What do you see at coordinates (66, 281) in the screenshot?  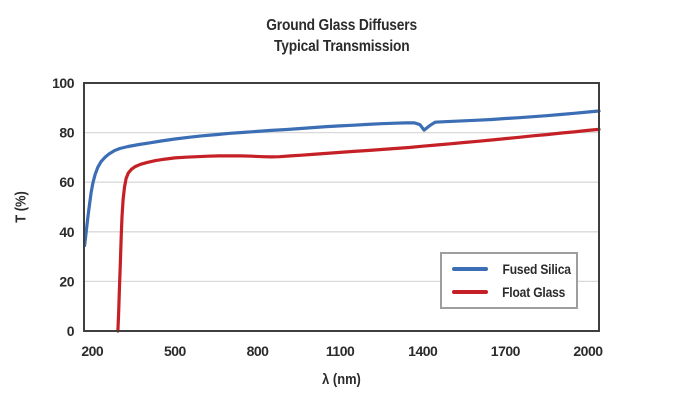 I see `y-tick-label-20: 20` at bounding box center [66, 281].